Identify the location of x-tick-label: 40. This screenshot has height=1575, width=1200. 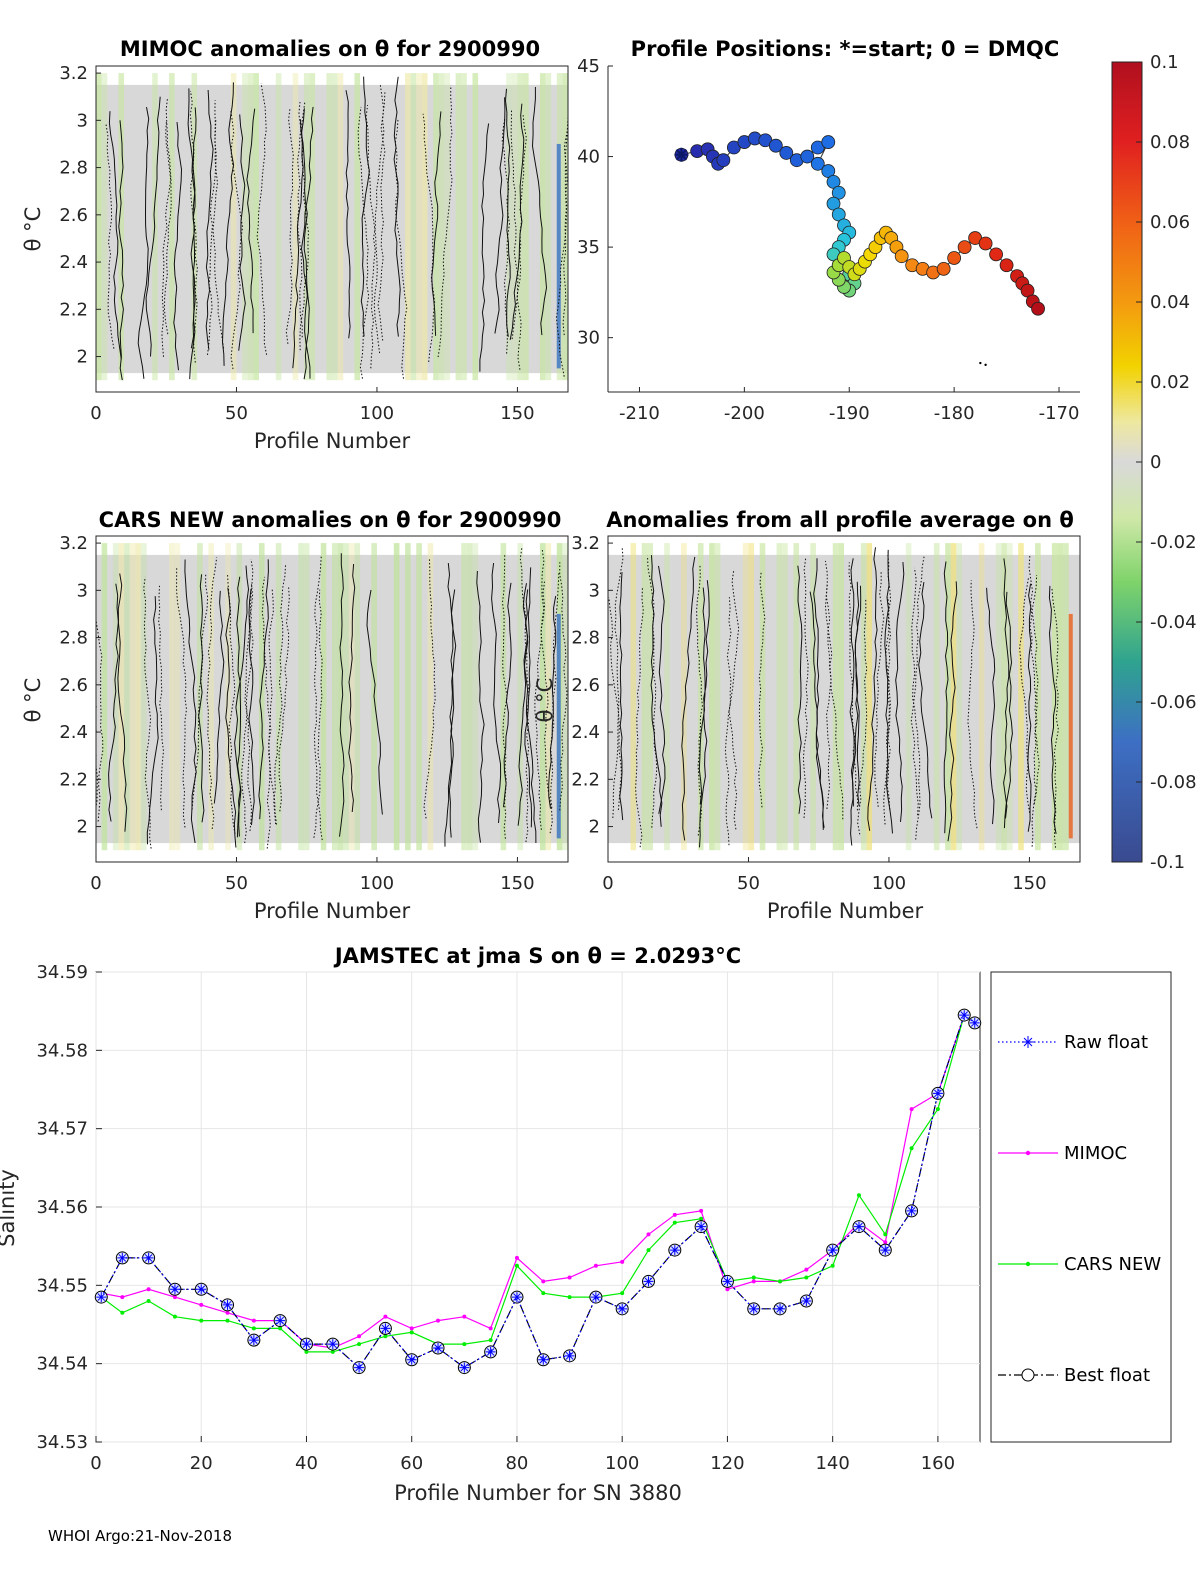
(306, 1463).